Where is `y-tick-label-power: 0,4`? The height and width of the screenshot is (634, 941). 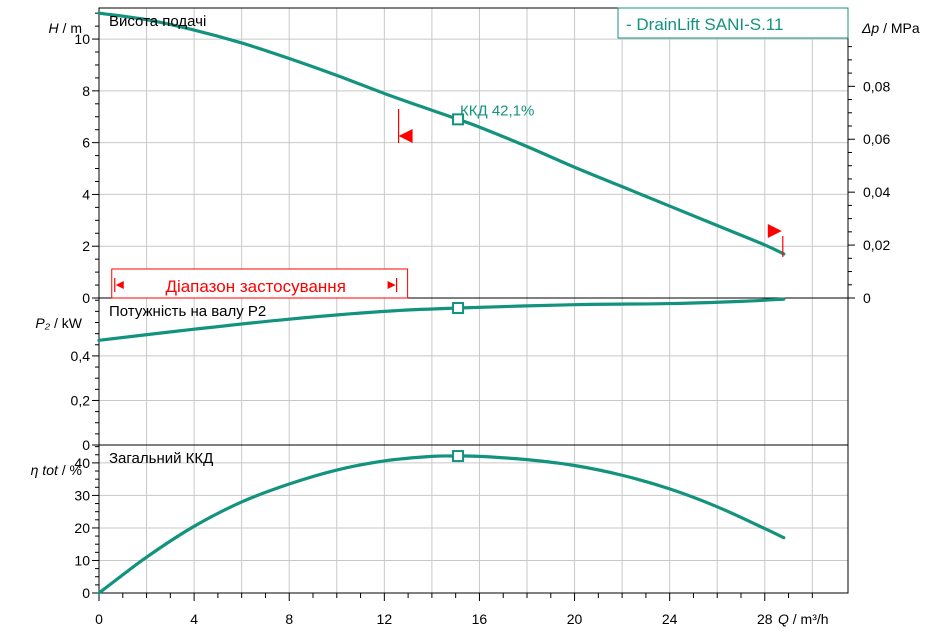
y-tick-label-power: 0,4 is located at coordinates (81, 356).